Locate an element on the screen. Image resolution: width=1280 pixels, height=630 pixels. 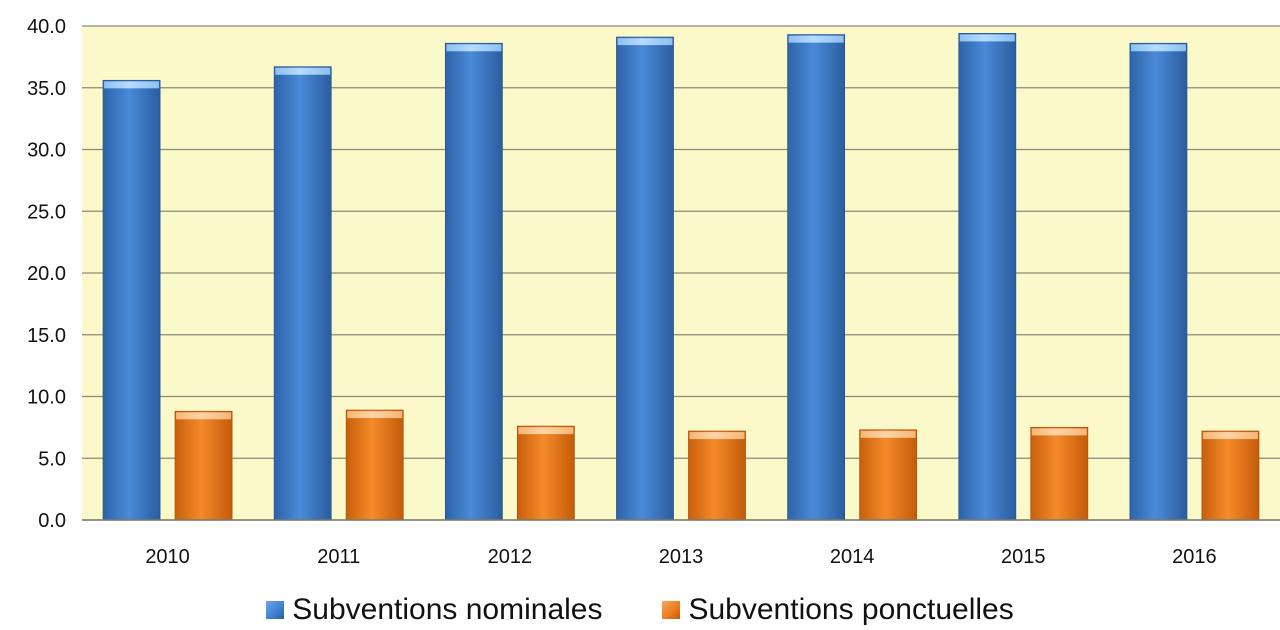
y-tick-label: 20.0 is located at coordinates (46, 274).